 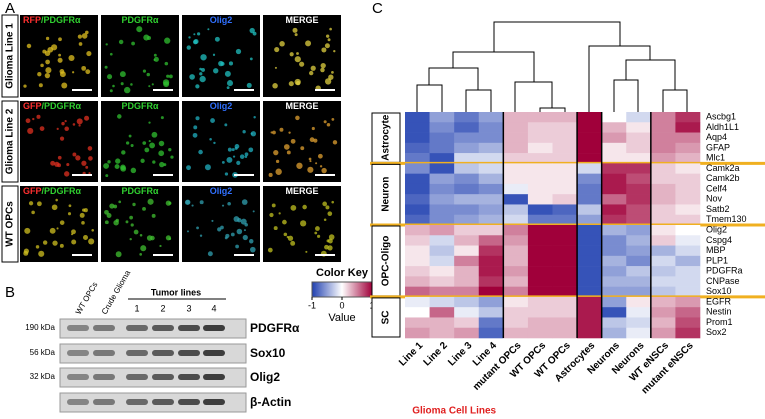 What do you see at coordinates (32, 20) in the screenshot?
I see `reporter: RFP` at bounding box center [32, 20].